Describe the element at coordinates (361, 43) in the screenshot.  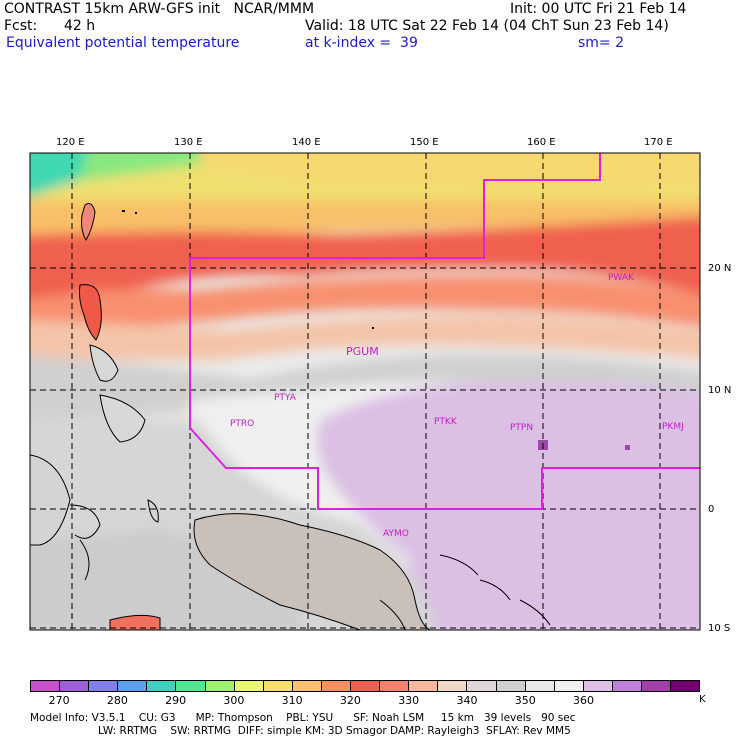
I see `level-info: at k-index = 39` at that location.